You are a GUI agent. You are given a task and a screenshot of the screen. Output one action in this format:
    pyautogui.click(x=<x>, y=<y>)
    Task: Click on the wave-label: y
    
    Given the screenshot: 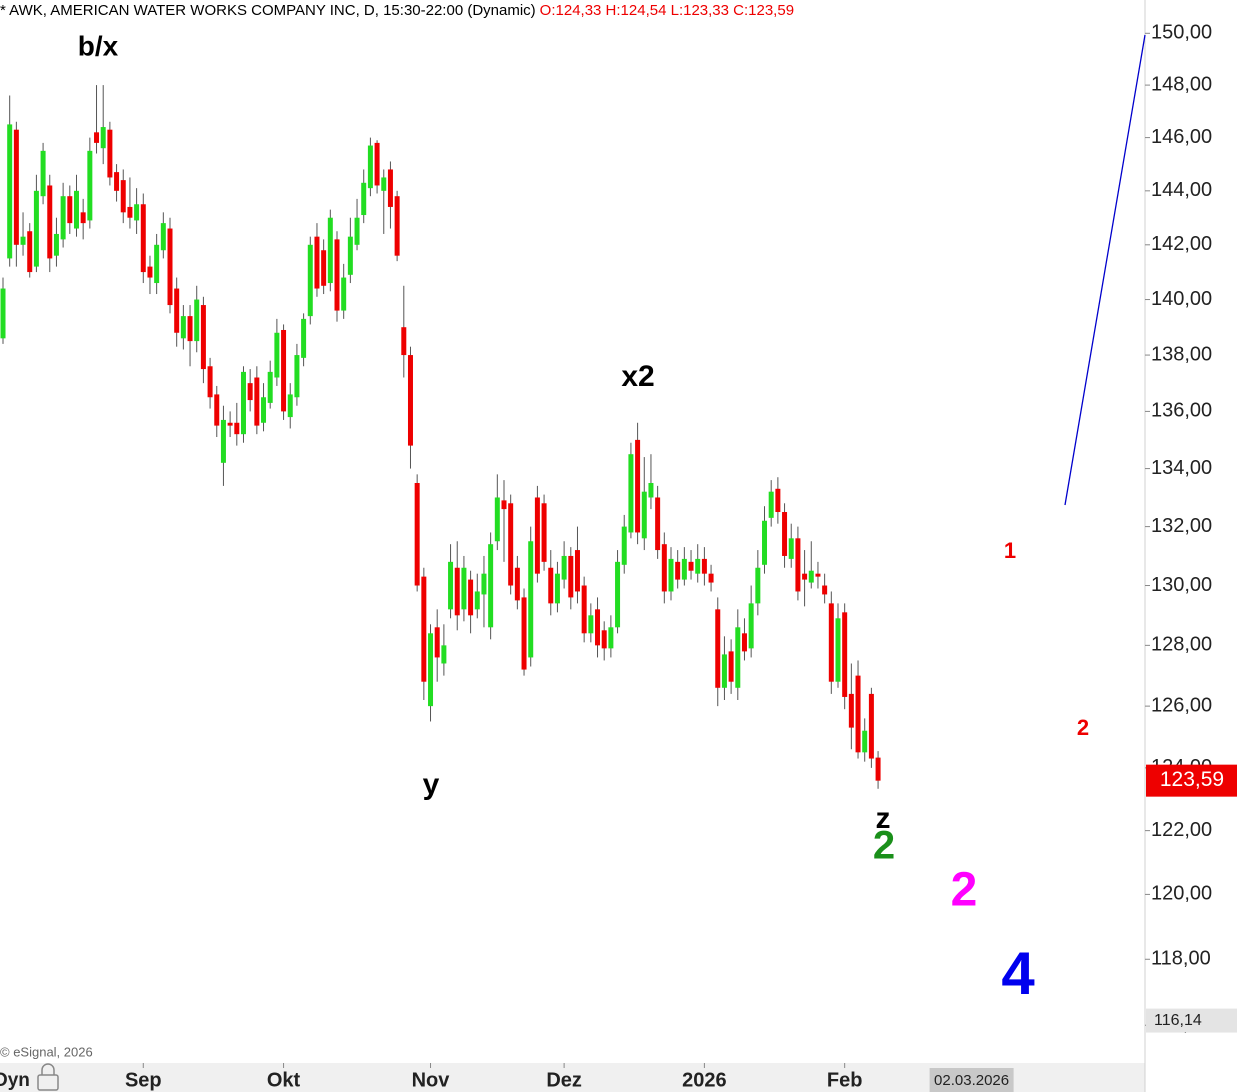 What is the action you would take?
    pyautogui.click(x=431, y=784)
    